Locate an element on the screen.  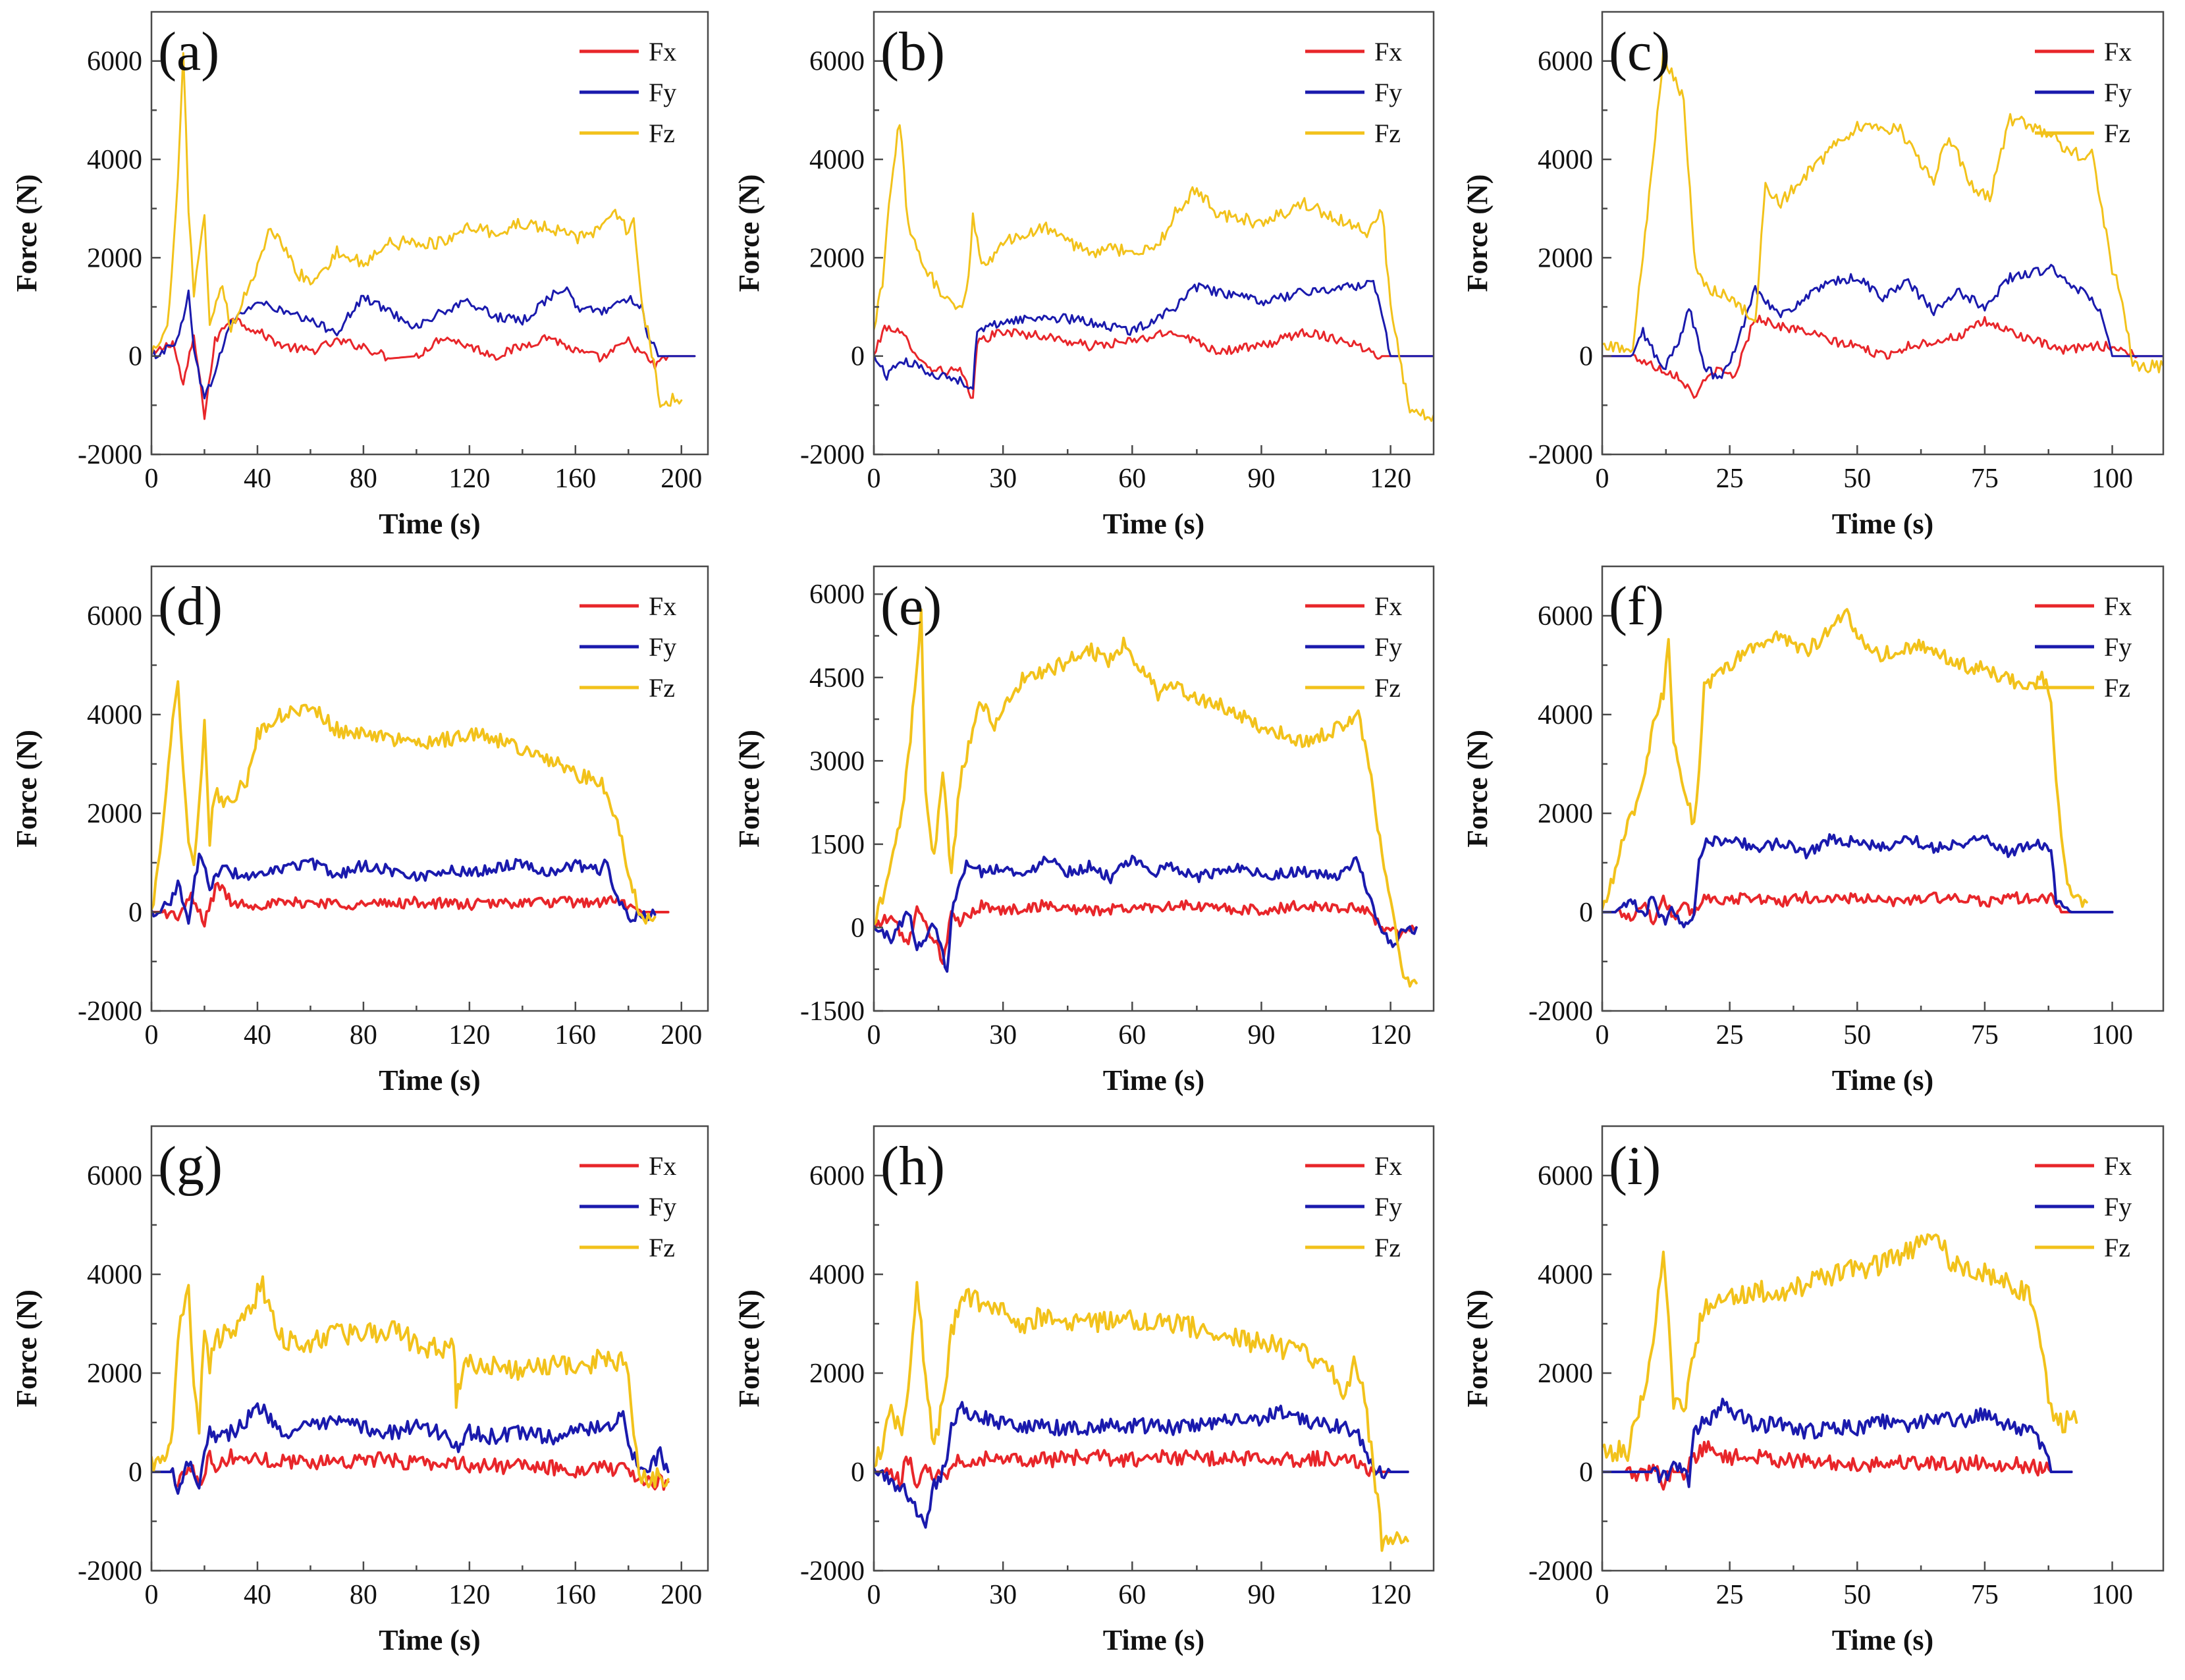
panel-label: (d) is located at coordinates (190, 606).